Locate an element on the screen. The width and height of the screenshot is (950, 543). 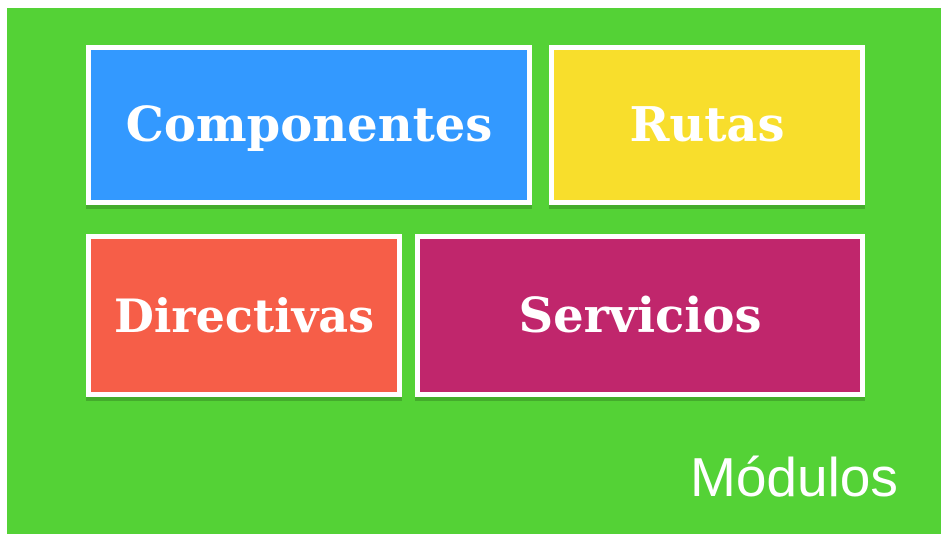
servicios-box: Servicios is located at coordinates (640, 315).